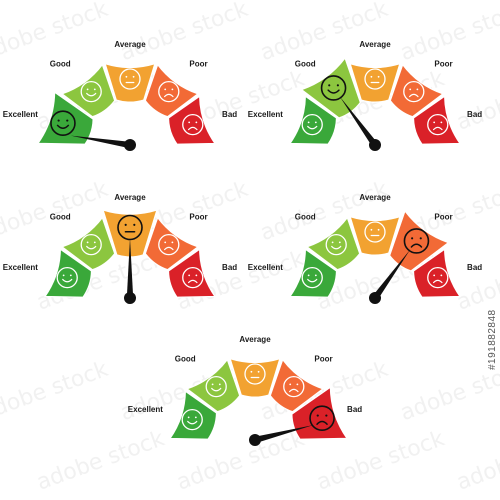 Image resolution: width=500 pixels, height=500 pixels. What do you see at coordinates (130, 233) in the screenshot?
I see `gauge-segment-average` at bounding box center [130, 233].